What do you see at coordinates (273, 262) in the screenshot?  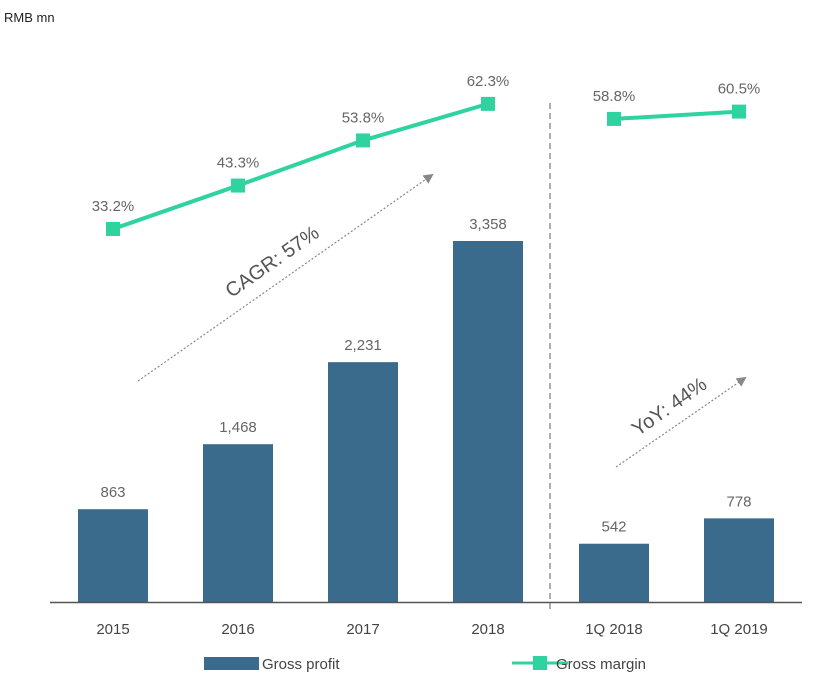 I see `cagr-annotation: CAGR: 57%` at bounding box center [273, 262].